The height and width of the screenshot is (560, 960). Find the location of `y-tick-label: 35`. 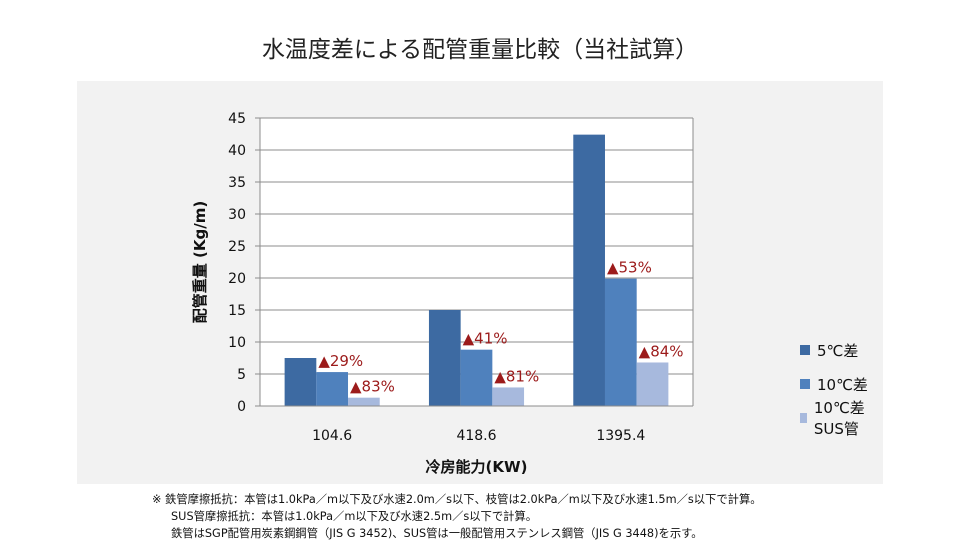

y-tick-label: 35 is located at coordinates (237, 183).